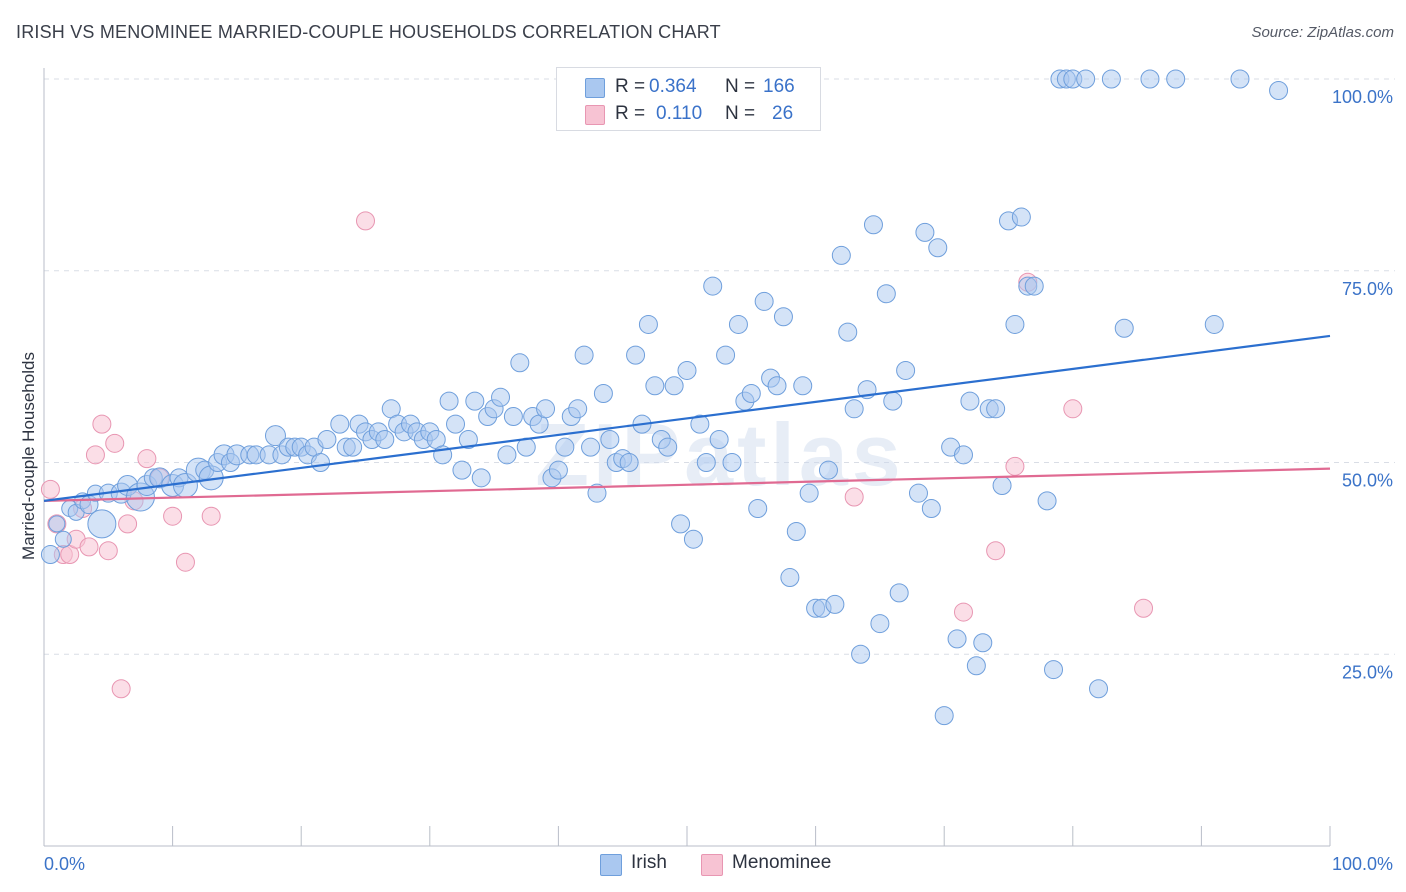 The image size is (1406, 892). Describe the element at coordinates (1362, 97) in the screenshot. I see `y-tick-label: 100.0%` at that location.